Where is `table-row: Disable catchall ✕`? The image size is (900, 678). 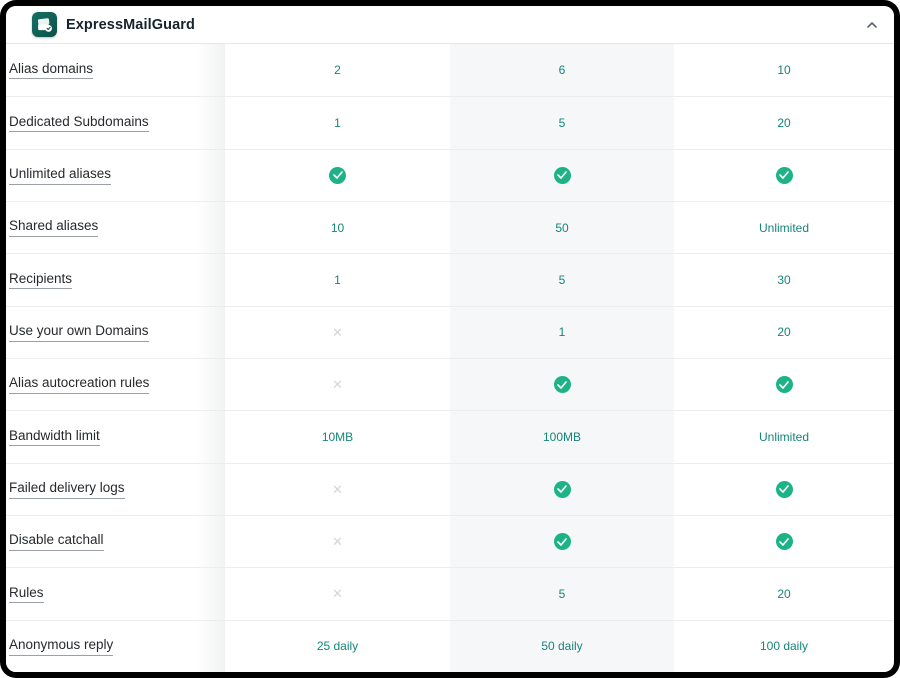 table-row: Disable catchall ✕ is located at coordinates (450, 541).